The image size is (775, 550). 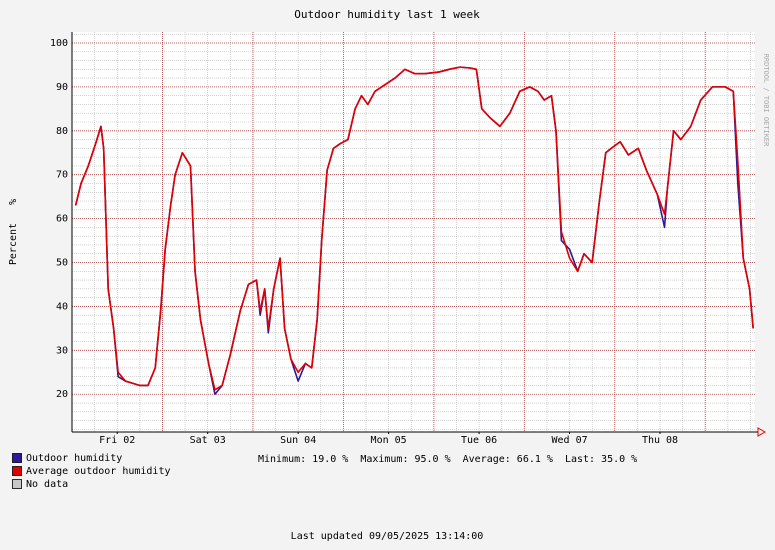 What do you see at coordinates (62, 219) in the screenshot?
I see `y-tick-label: 60` at bounding box center [62, 219].